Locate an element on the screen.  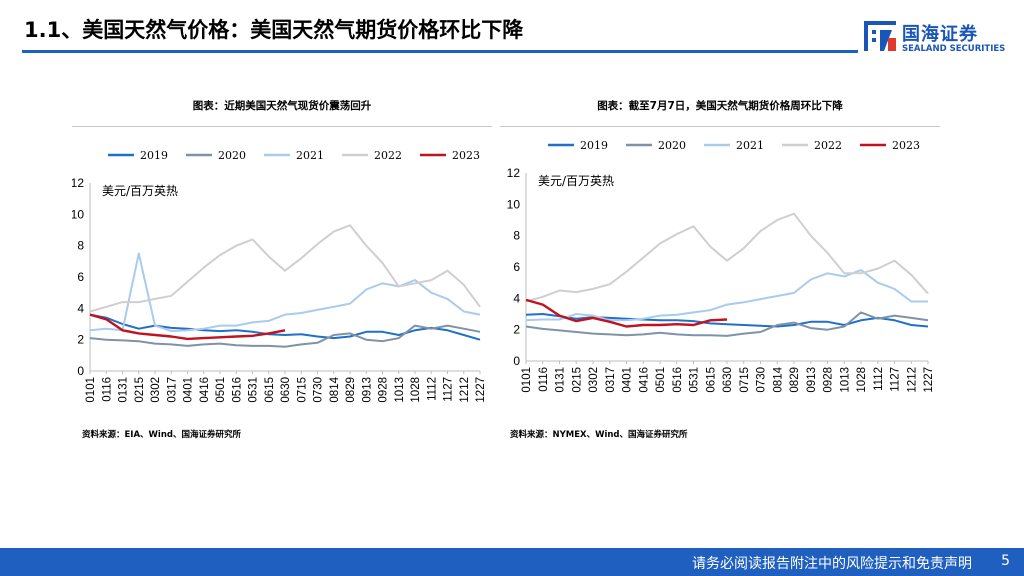
company-logo: 国海证券 SEALAND SECURITIES is located at coordinates (937, 38).